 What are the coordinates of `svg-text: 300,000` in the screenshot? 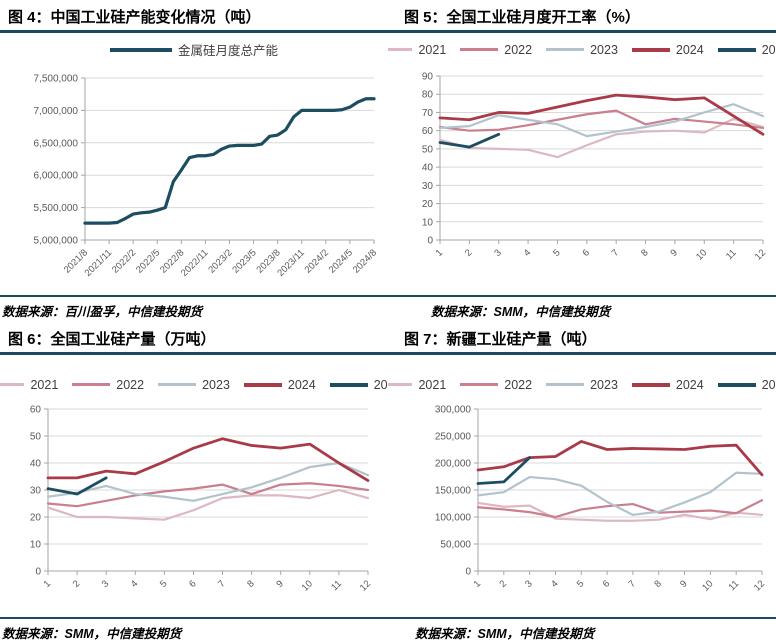 It's located at (453, 409).